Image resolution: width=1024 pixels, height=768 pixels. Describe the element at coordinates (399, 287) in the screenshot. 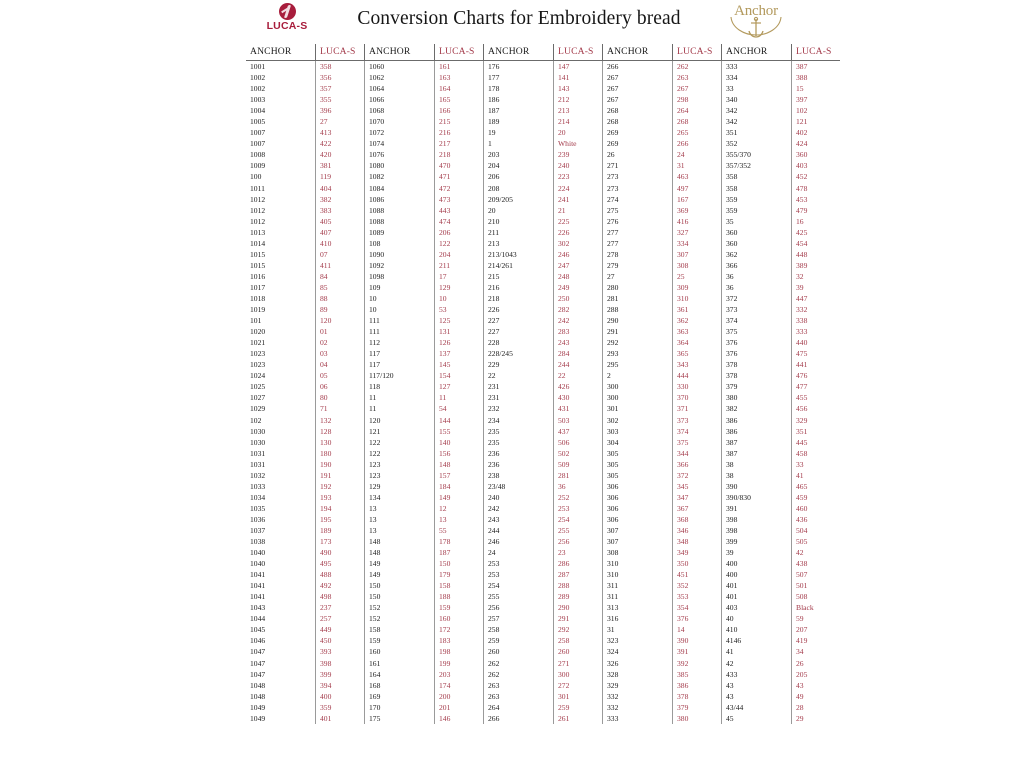

I see `cell-anchor: 109` at that location.